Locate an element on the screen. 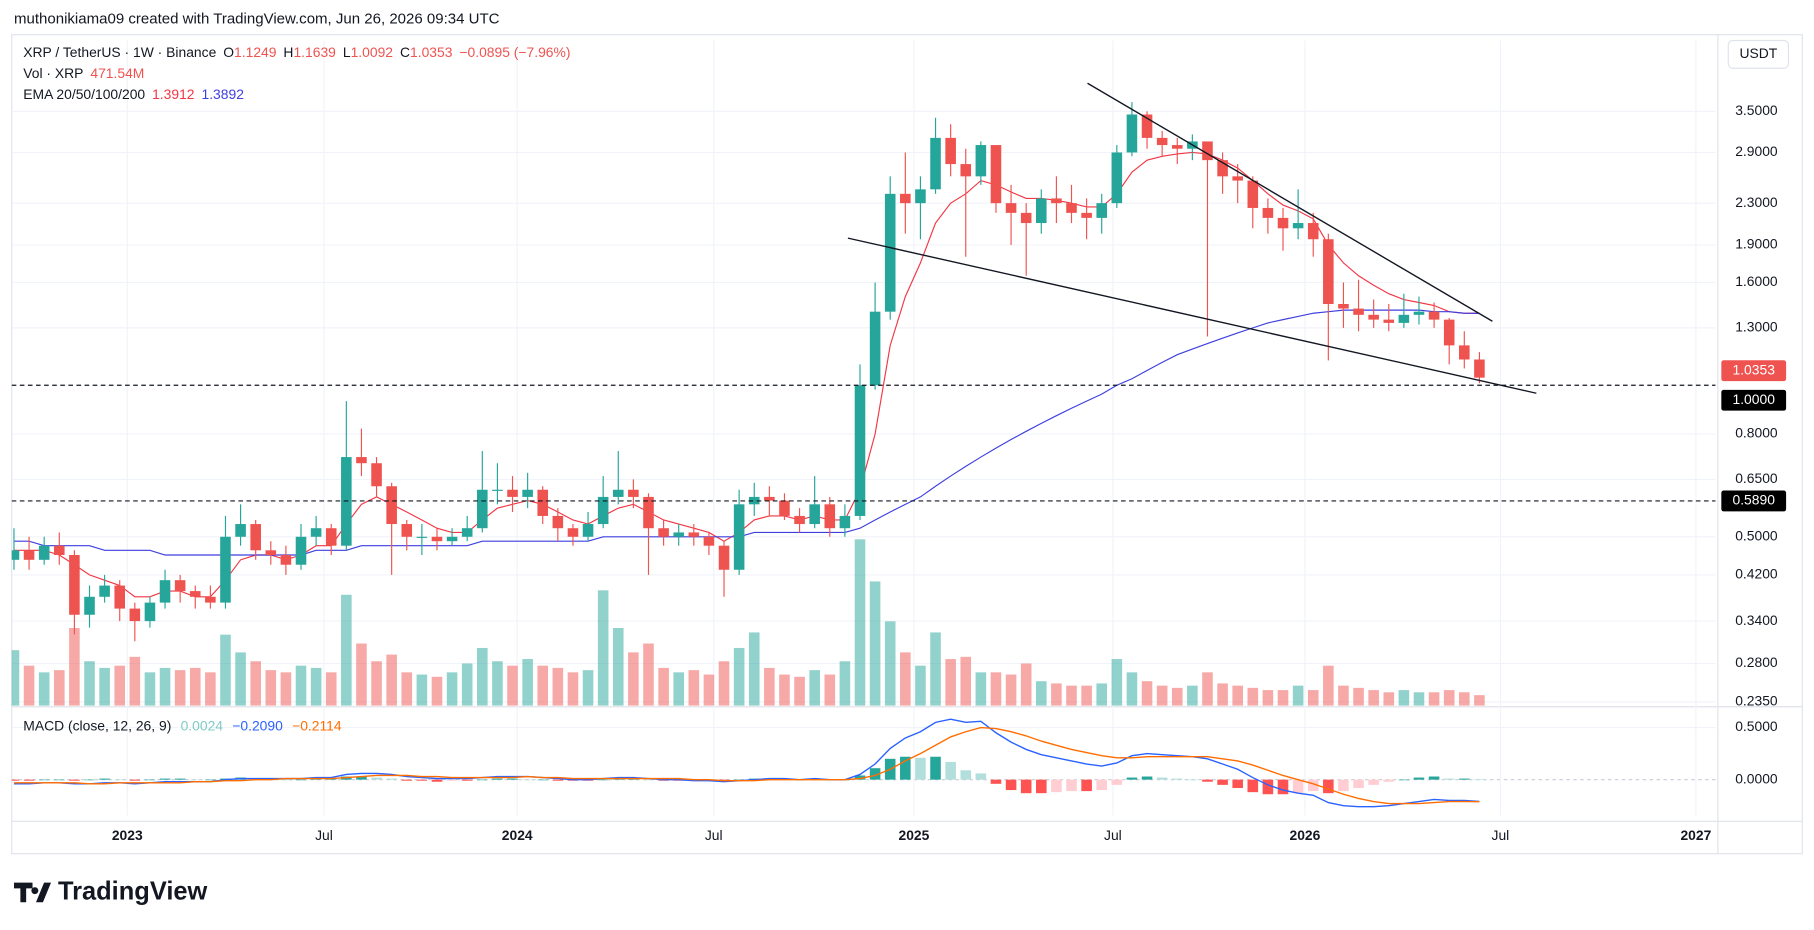 The height and width of the screenshot is (930, 1814). y-tick-label: 0.6500 is located at coordinates (1756, 478).